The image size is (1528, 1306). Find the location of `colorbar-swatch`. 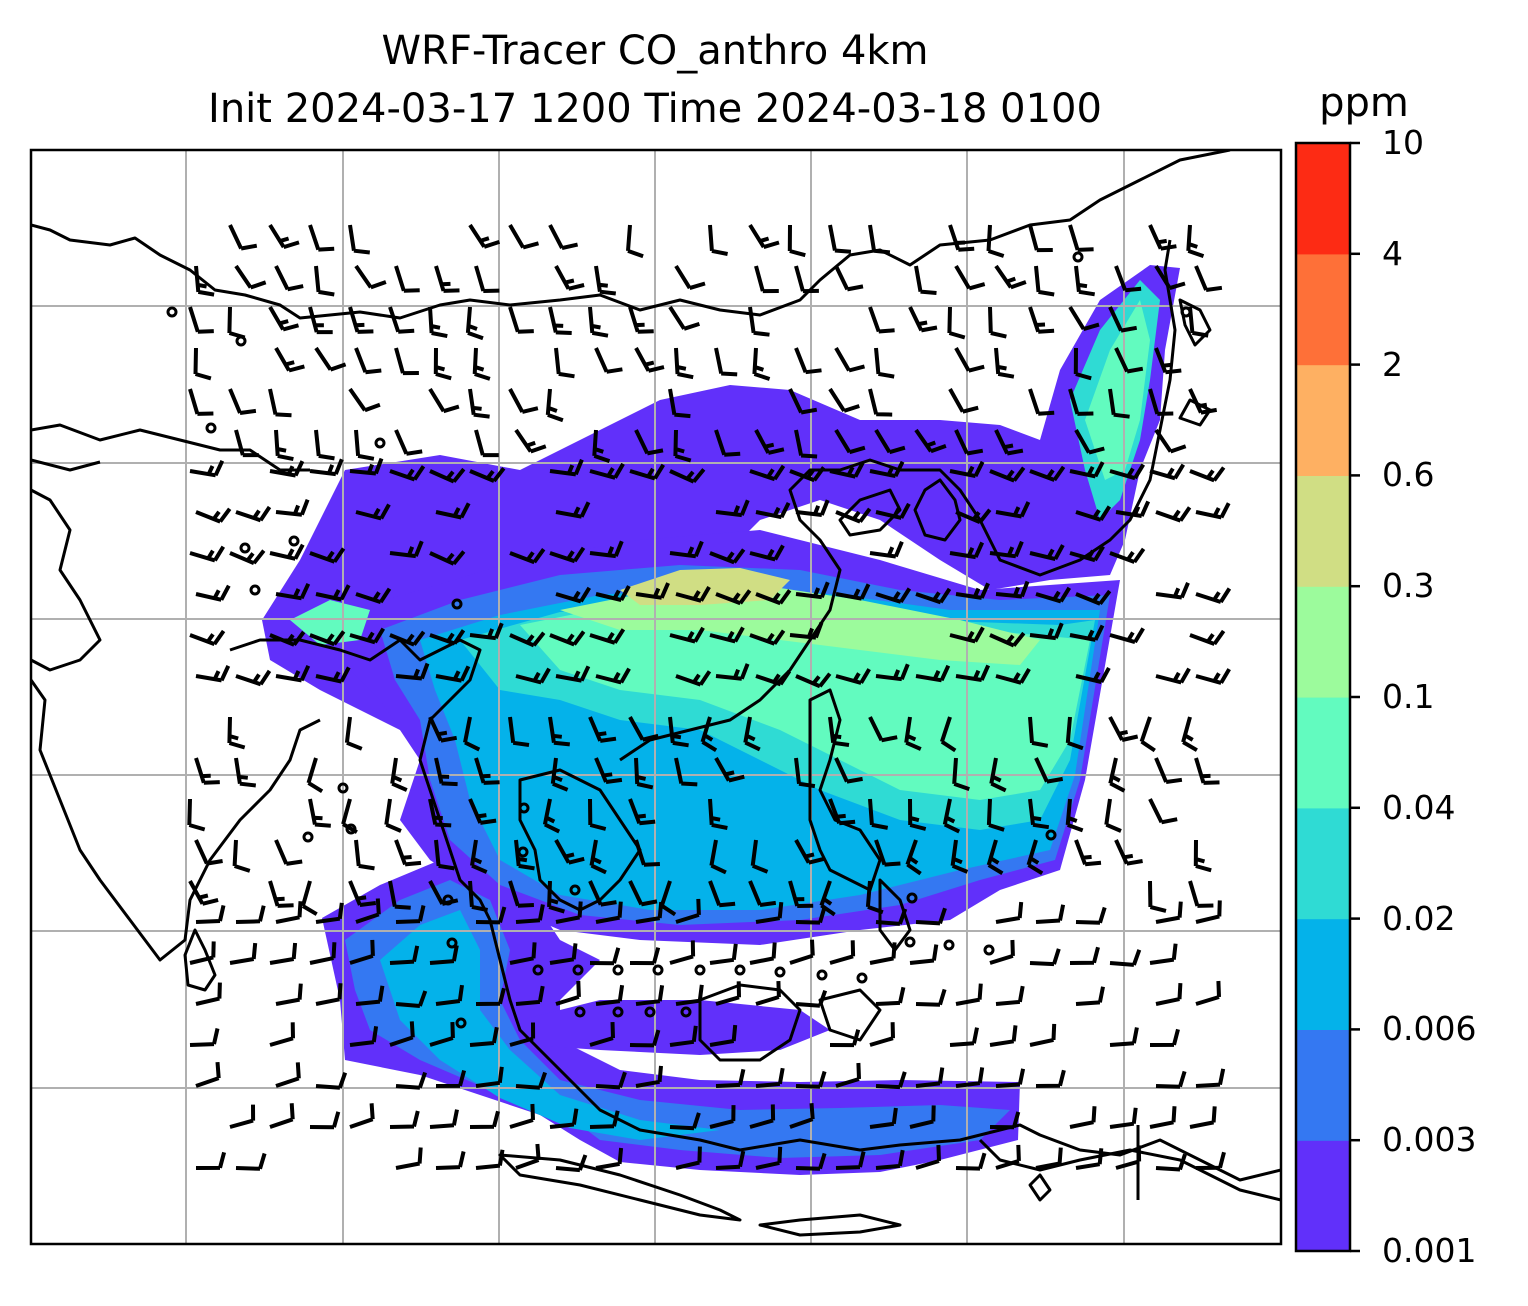

colorbar-swatch is located at coordinates (1323, 420).